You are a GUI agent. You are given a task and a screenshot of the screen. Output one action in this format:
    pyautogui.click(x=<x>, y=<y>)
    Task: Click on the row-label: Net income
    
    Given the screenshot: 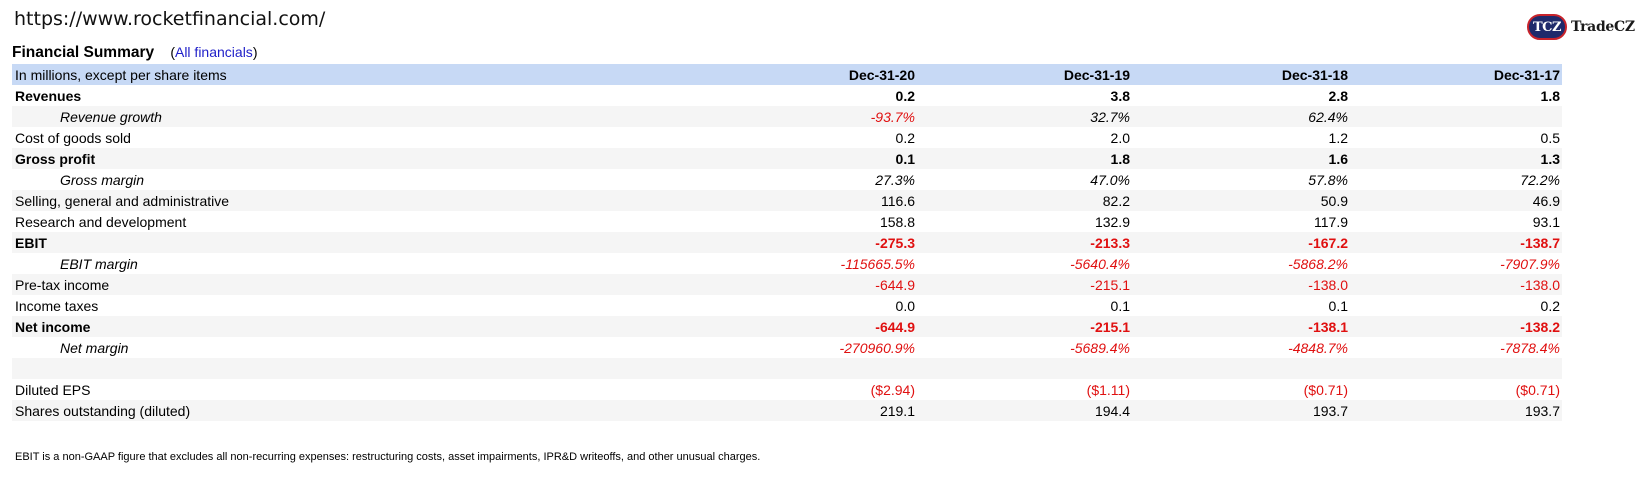 What is the action you would take?
    pyautogui.click(x=357, y=326)
    